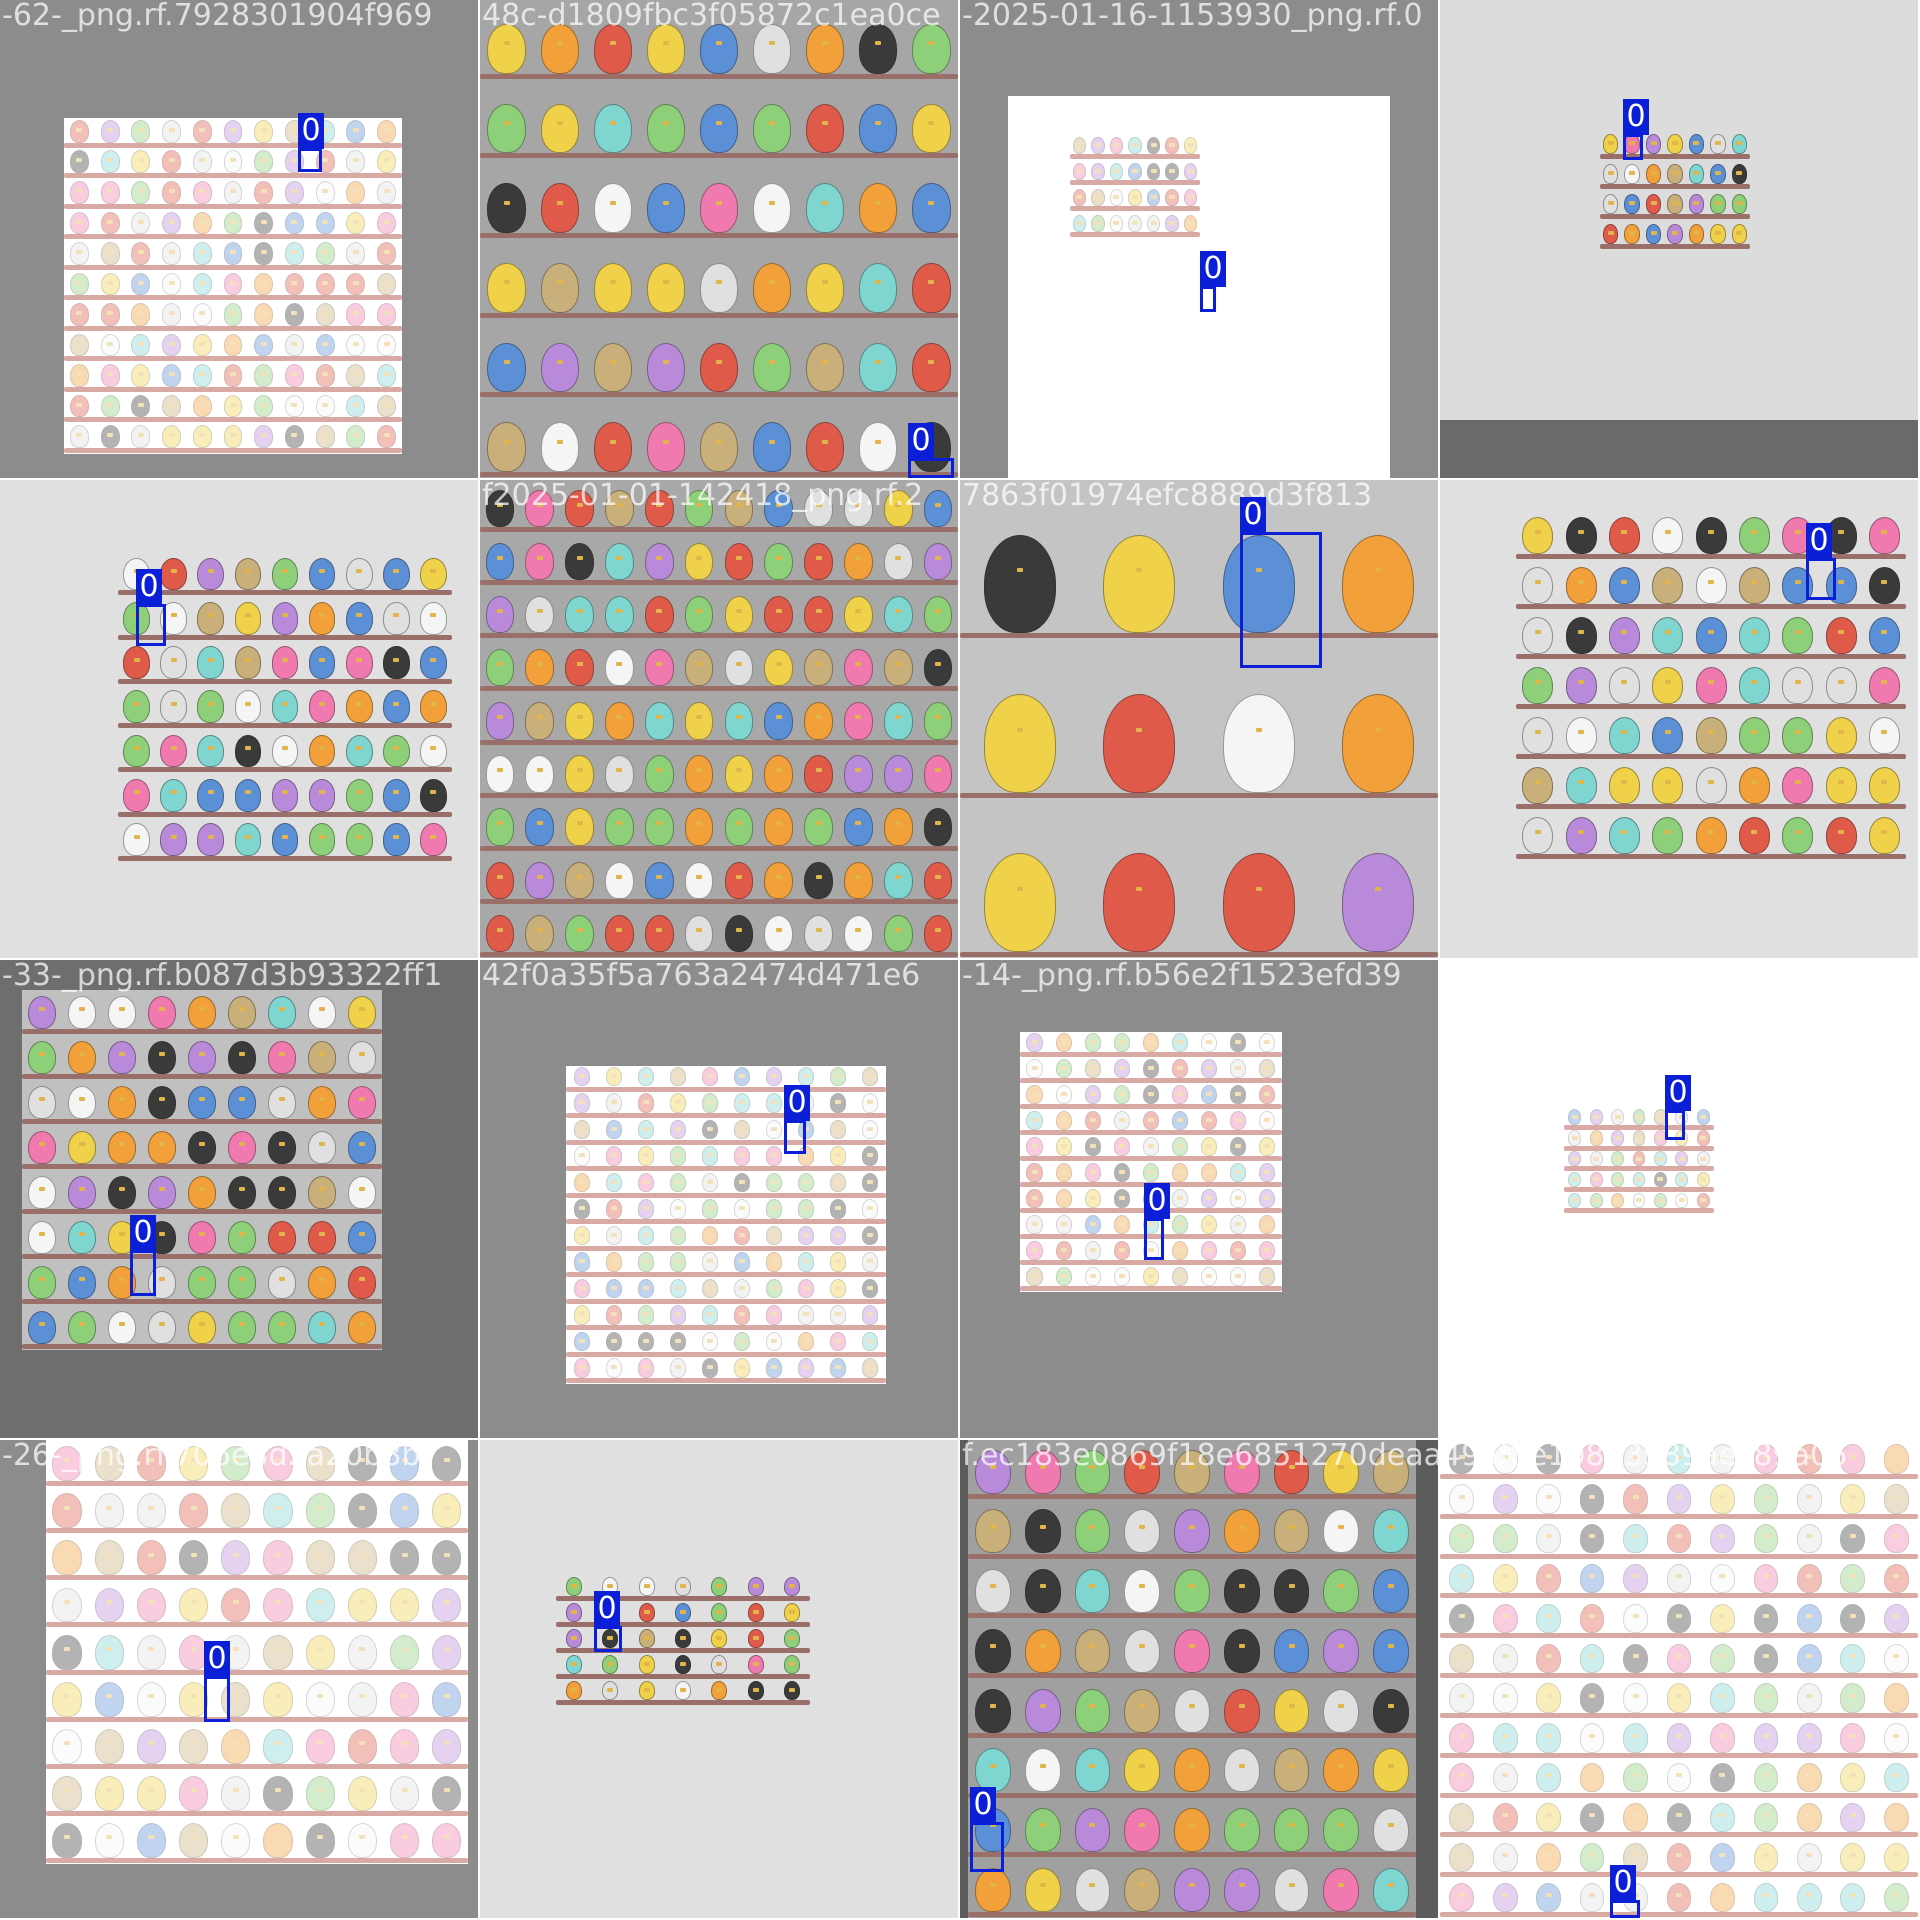 The width and height of the screenshot is (1920, 1920). Describe the element at coordinates (1199, 719) in the screenshot. I see `mosaic-tile: 7863f01974efc8889d3f813 0` at that location.